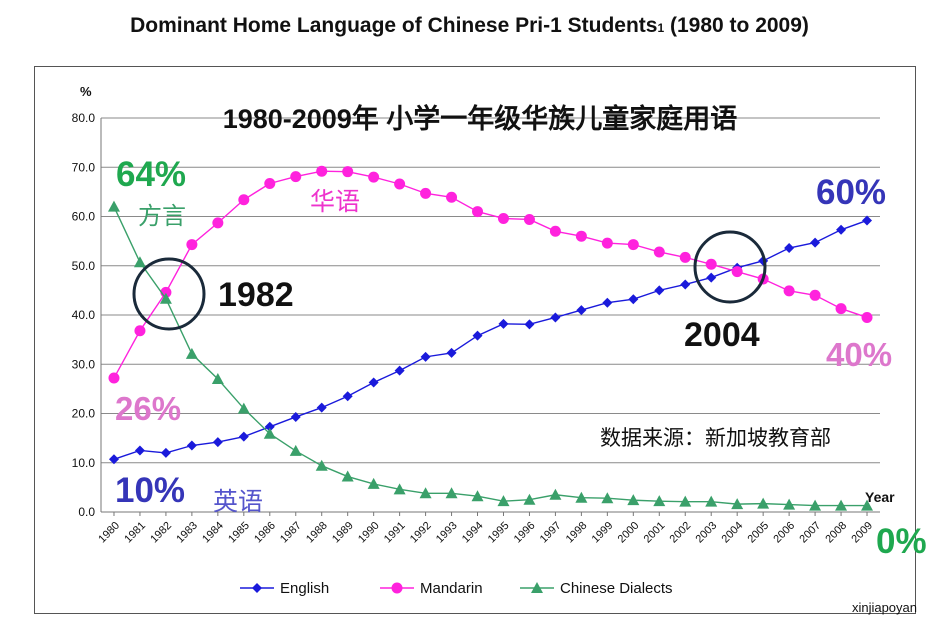 This screenshot has width=939, height=637. Describe the element at coordinates (317, 533) in the screenshot. I see `x-tick-label: 1988` at that location.